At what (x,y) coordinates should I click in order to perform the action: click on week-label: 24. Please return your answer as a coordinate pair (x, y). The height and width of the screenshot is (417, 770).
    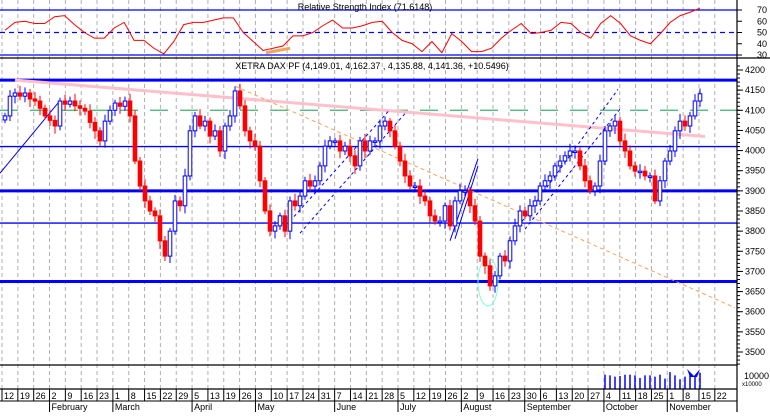
    Looking at the image, I should click on (310, 396).